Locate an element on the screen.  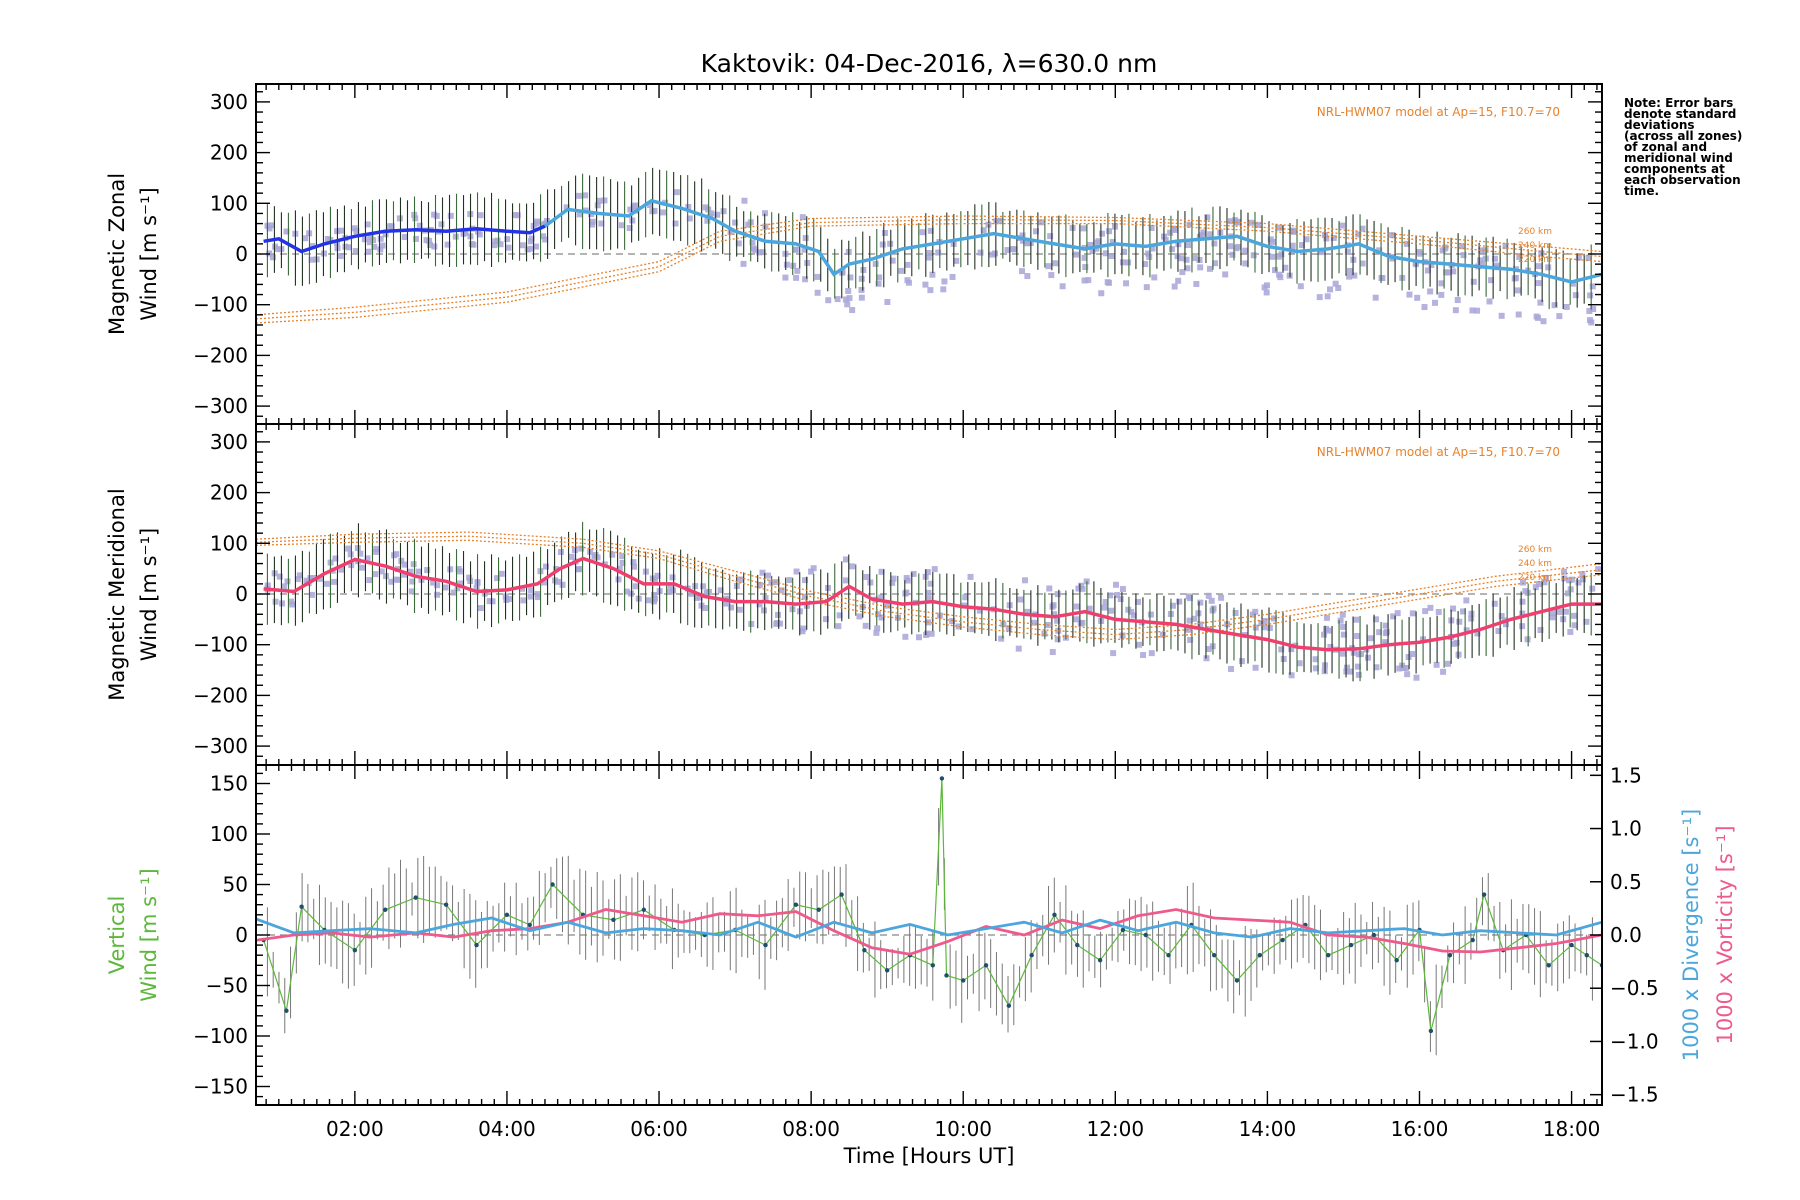
x-tick-label: 18:00 is located at coordinates (1572, 1129).